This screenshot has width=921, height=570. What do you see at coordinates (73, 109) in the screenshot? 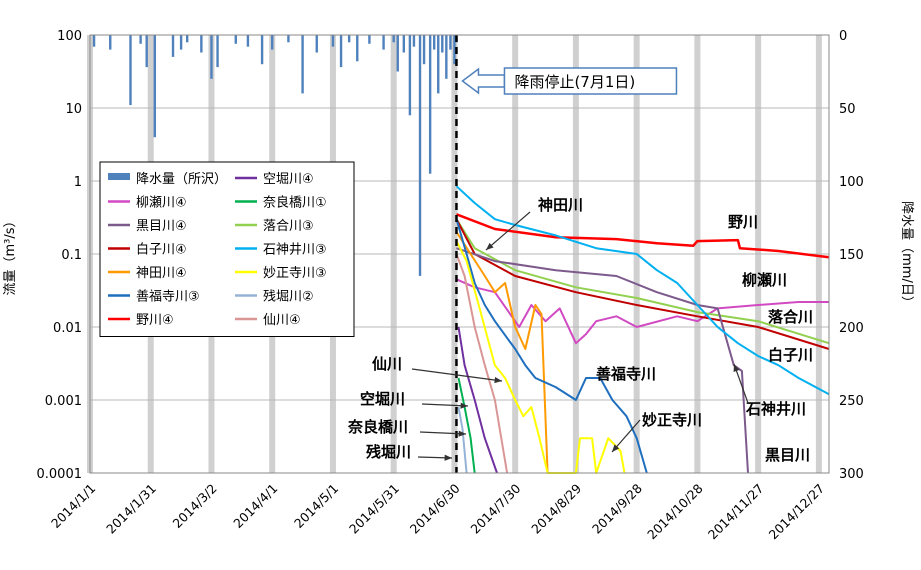
I see `y-left-tick-label: 10` at bounding box center [73, 109].